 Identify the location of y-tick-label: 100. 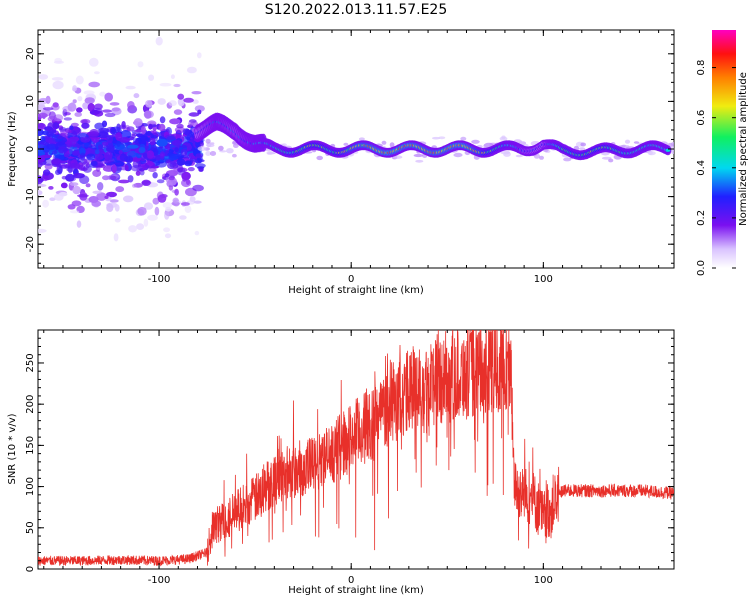
(30, 486).